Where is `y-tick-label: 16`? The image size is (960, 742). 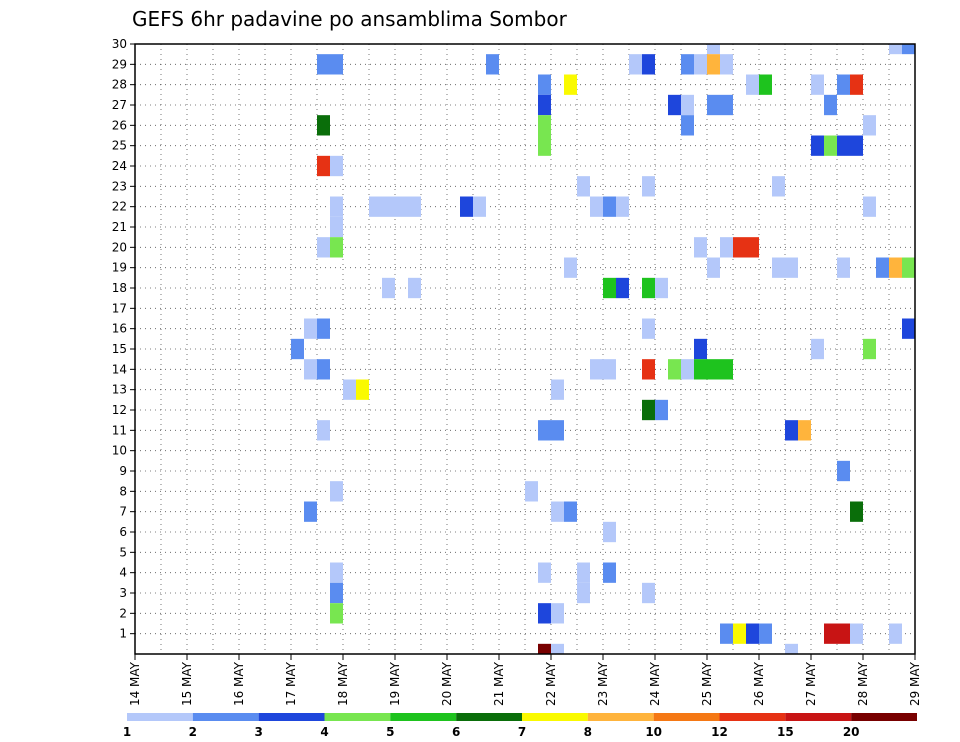
y-tick-label: 16 is located at coordinates (119, 329).